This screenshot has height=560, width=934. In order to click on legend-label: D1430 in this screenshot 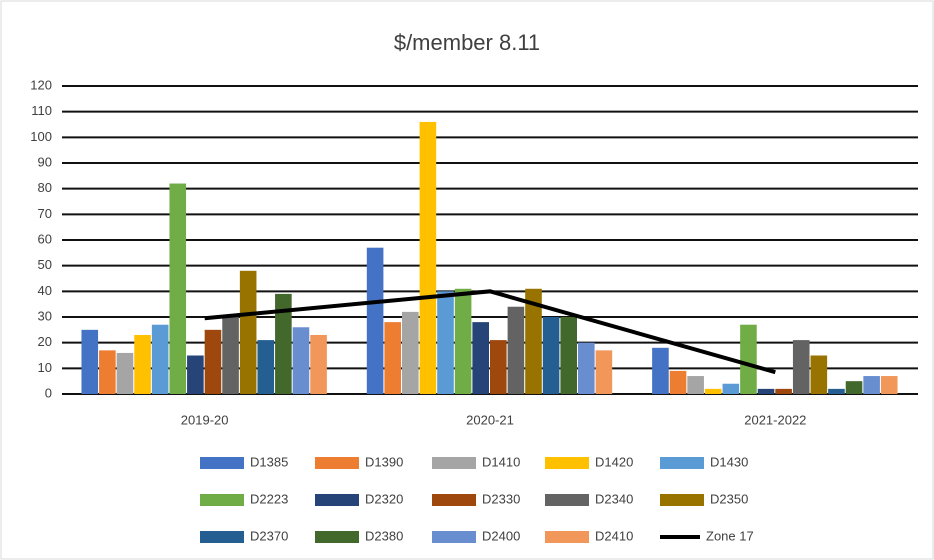, I will do `click(729, 461)`.